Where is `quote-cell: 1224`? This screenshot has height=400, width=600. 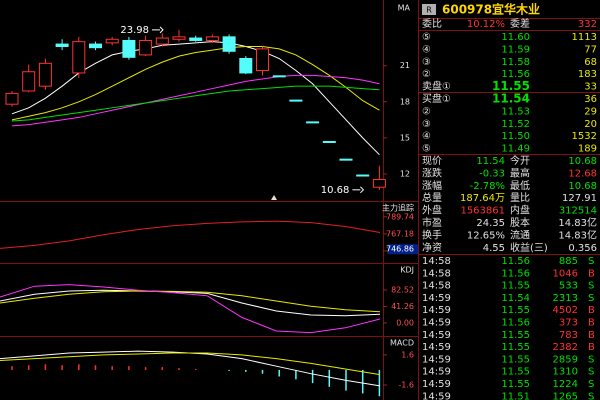 quote-cell: 1224 is located at coordinates (565, 384).